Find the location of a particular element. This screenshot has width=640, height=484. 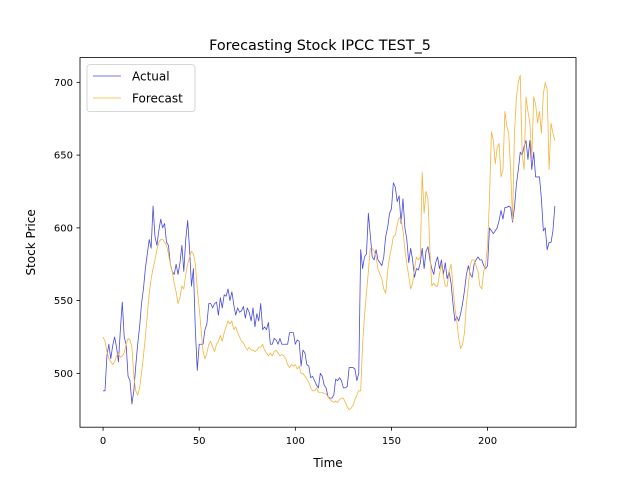

y-axis-ticks: 500 550 600 650 700 is located at coordinates (67, 229).